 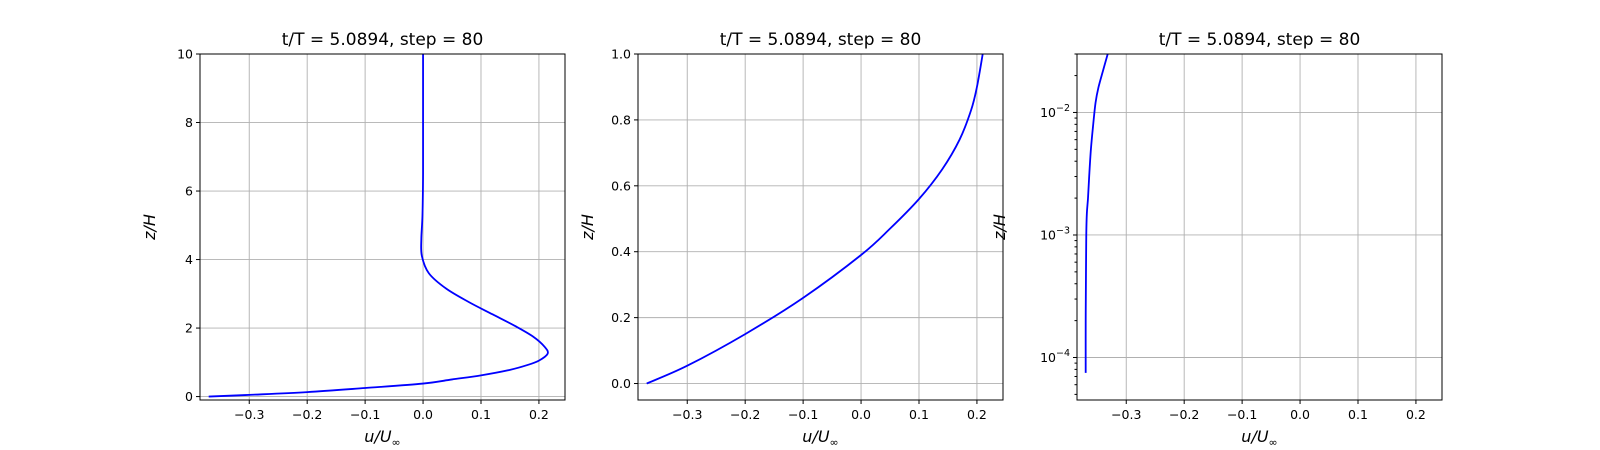 I want to click on y-tick-label: 1.0, so click(x=621, y=54).